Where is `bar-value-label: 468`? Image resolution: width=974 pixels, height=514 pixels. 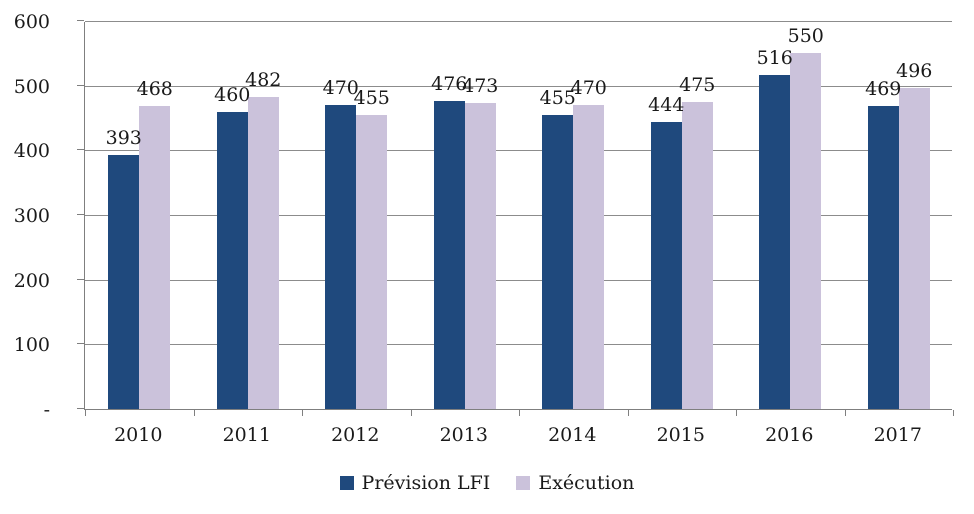 bar-value-label: 468 is located at coordinates (154, 89).